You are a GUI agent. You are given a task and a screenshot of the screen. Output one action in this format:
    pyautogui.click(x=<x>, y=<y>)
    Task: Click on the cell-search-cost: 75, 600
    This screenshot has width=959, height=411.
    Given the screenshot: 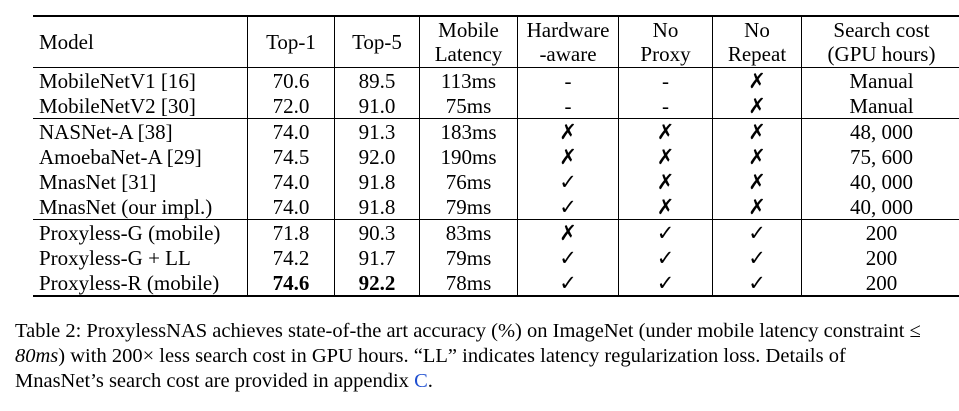 What is the action you would take?
    pyautogui.click(x=881, y=156)
    